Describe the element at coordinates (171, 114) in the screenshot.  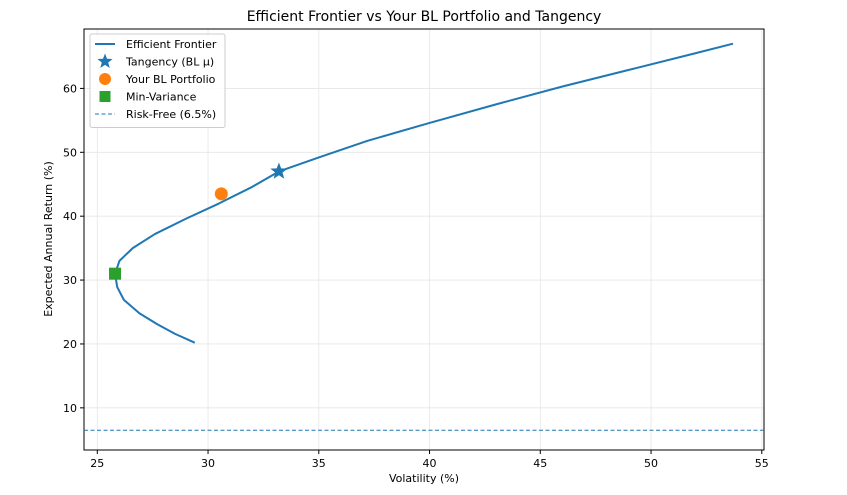
I see `legend-label: Risk-Free (6.5%)` at that location.